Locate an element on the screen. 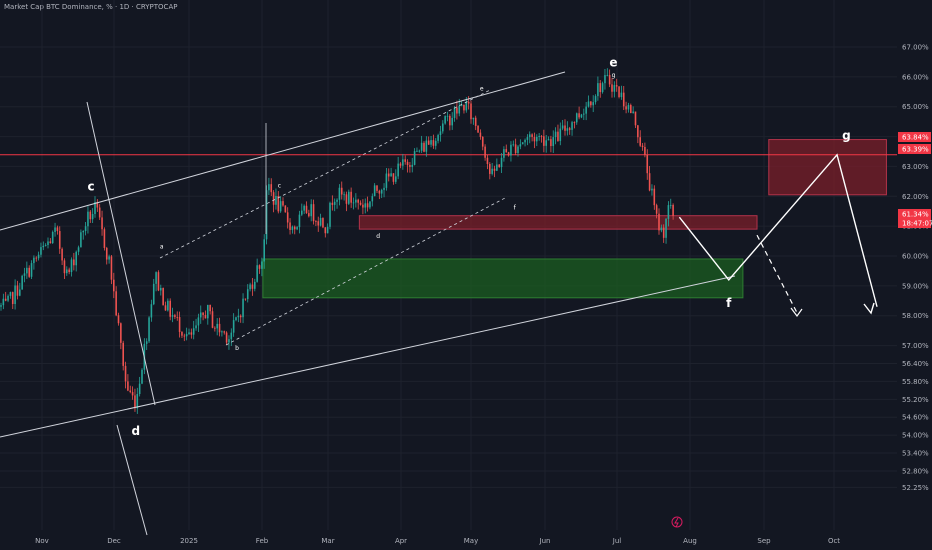 This screenshot has width=932, height=550. y-tick-15: 54.00% is located at coordinates (915, 436).